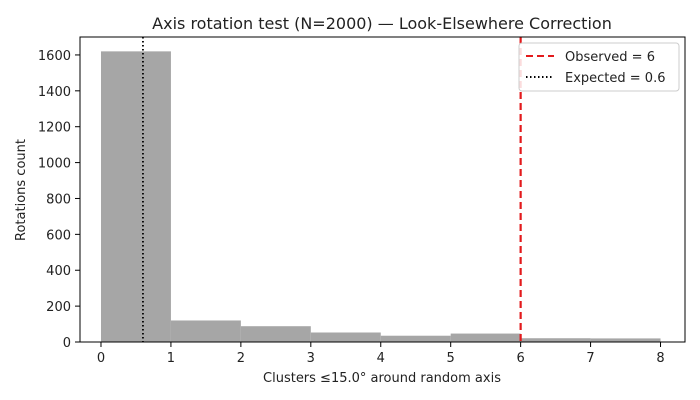 The image size is (700, 400). Describe the element at coordinates (67, 343) in the screenshot. I see `y-tick-label: 0` at that location.